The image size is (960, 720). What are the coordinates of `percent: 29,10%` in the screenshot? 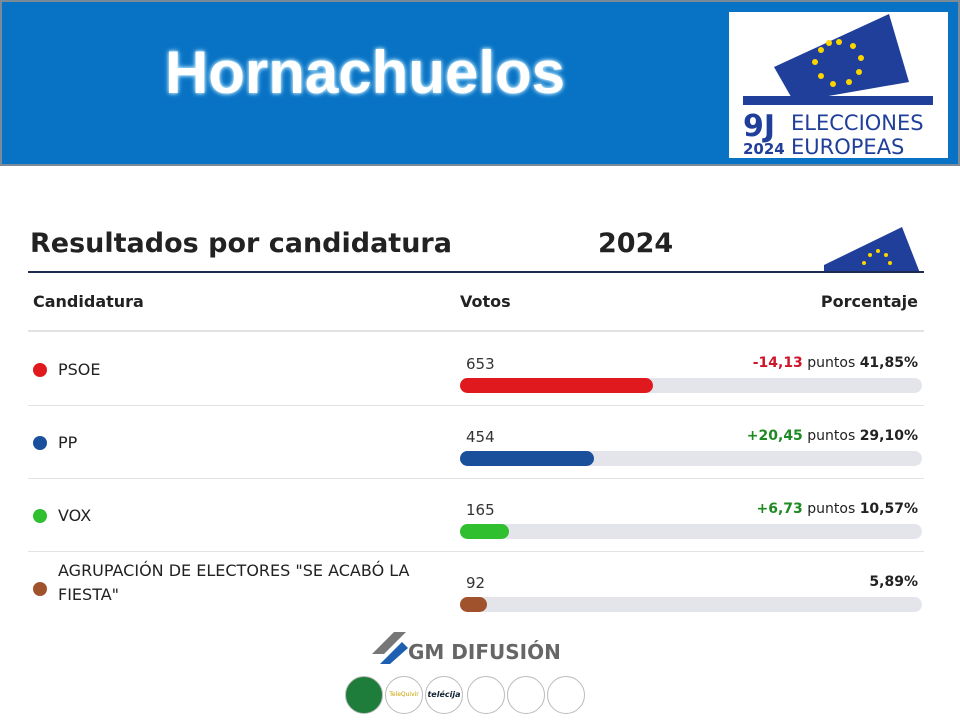 It's located at (888, 436).